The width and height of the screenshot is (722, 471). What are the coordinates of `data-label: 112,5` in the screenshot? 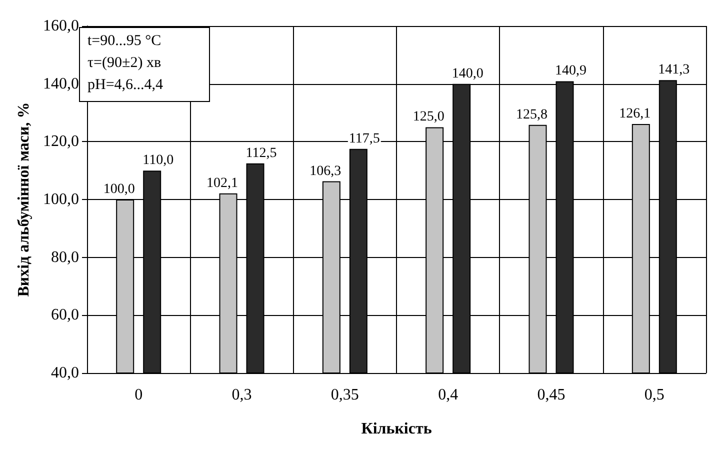 It's located at (261, 153).